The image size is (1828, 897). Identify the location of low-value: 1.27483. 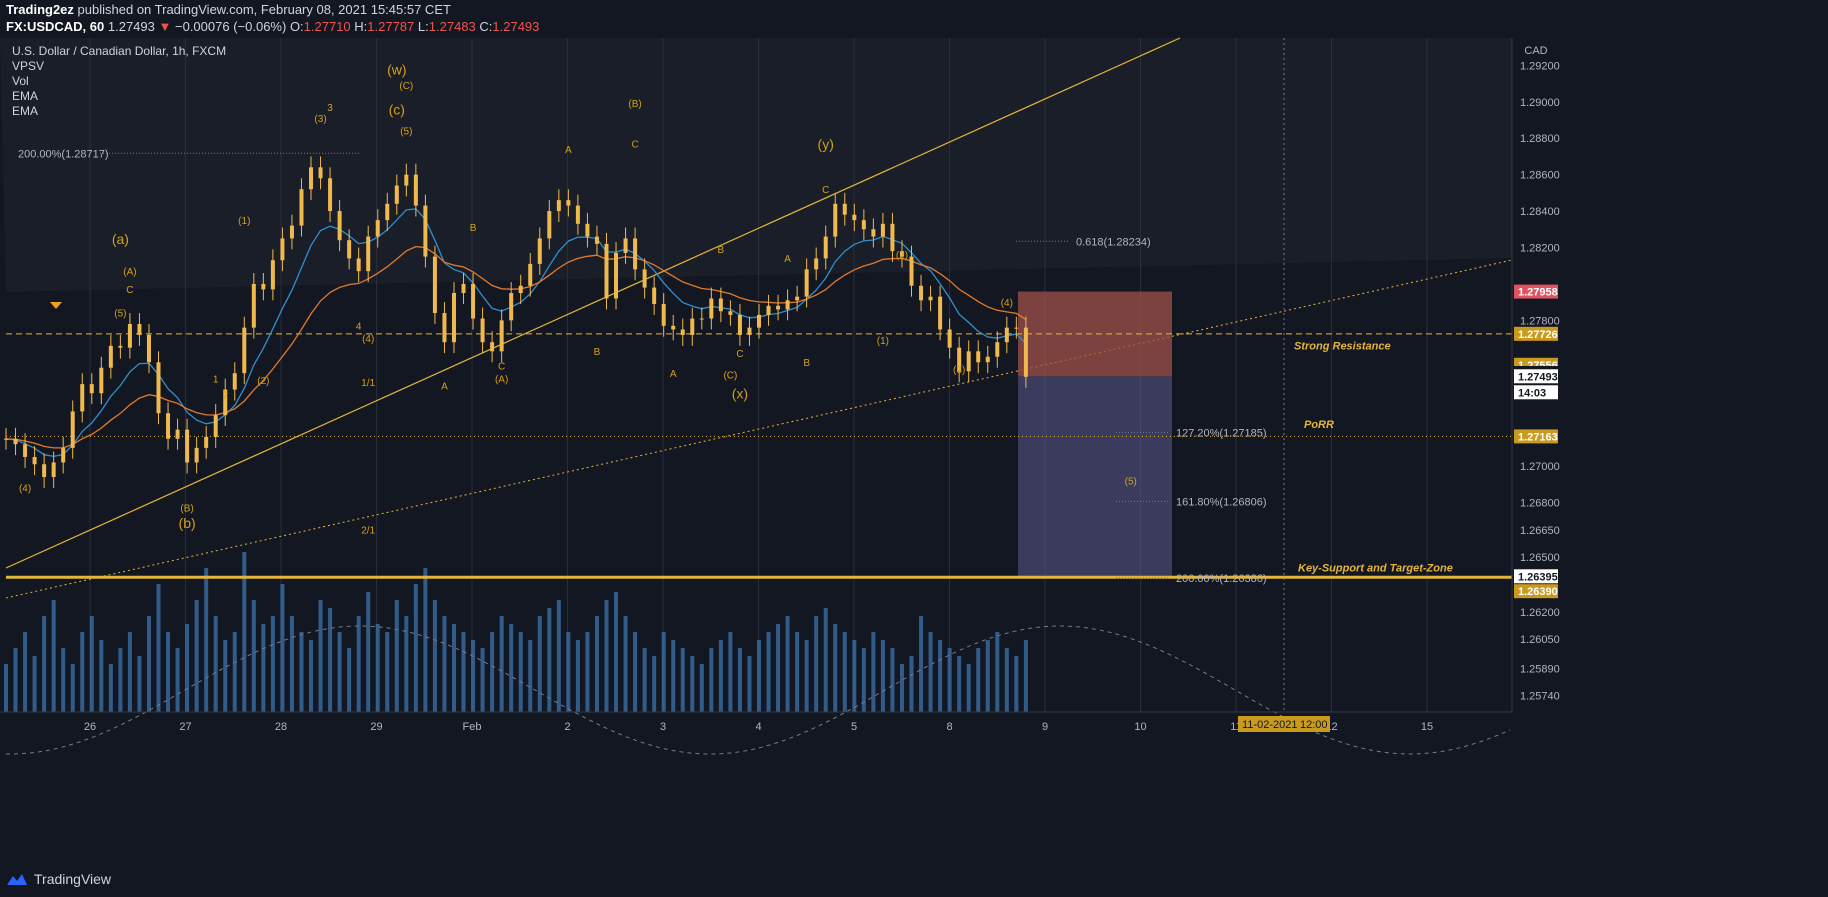
(452, 26).